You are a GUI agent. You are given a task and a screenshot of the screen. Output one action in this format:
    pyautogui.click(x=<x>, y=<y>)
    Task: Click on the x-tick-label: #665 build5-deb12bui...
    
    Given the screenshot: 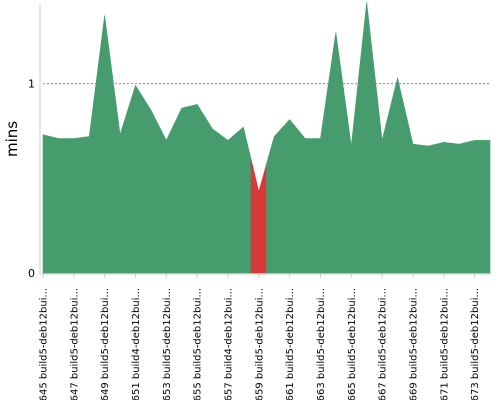 What is the action you would take?
    pyautogui.click(x=352, y=344)
    